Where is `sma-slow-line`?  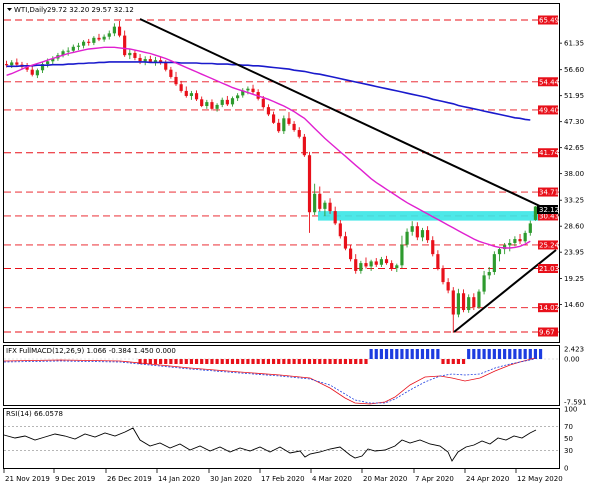 sma-slow-line is located at coordinates (268, 91).